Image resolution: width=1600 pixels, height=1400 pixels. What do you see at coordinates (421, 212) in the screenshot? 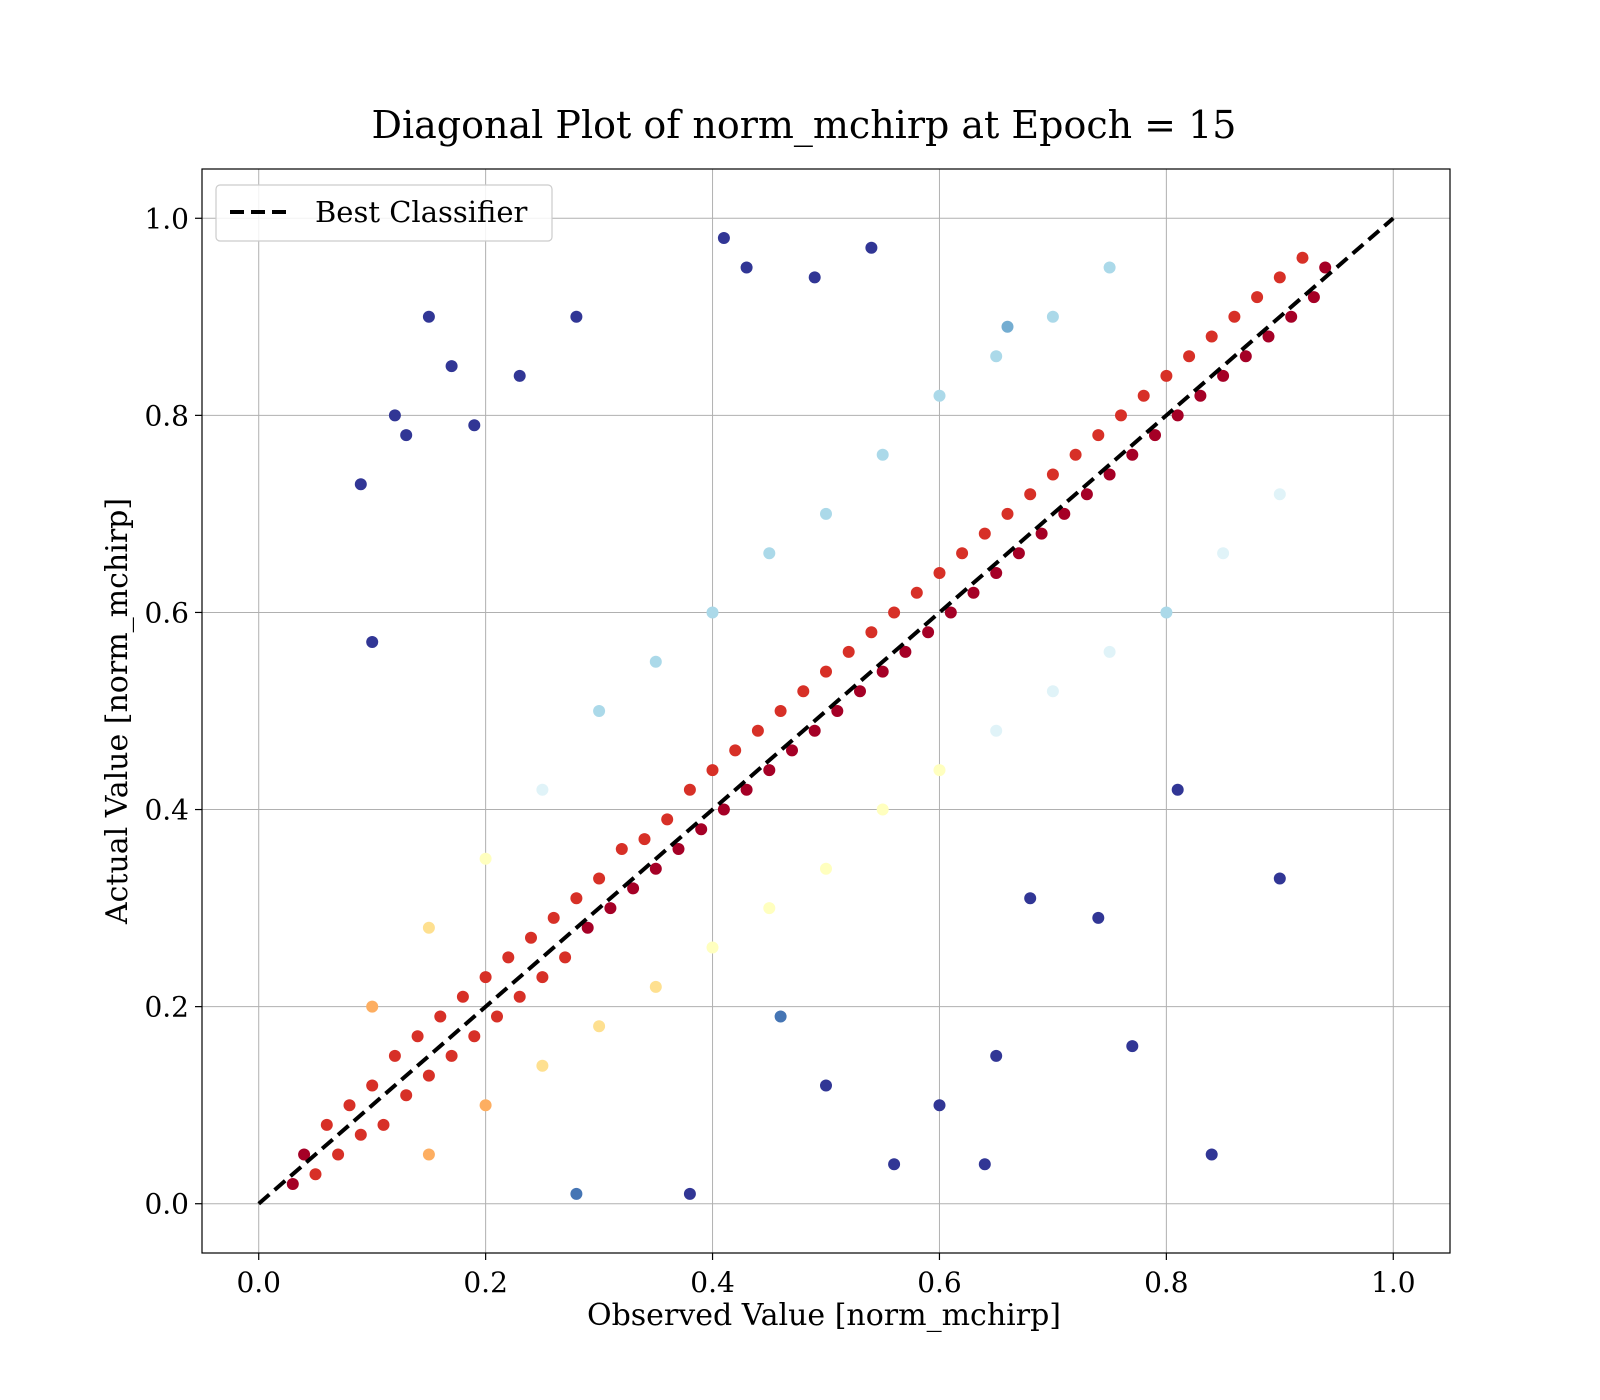
I see `legend-entry-best-classifier: Best Classifier` at bounding box center [421, 212].